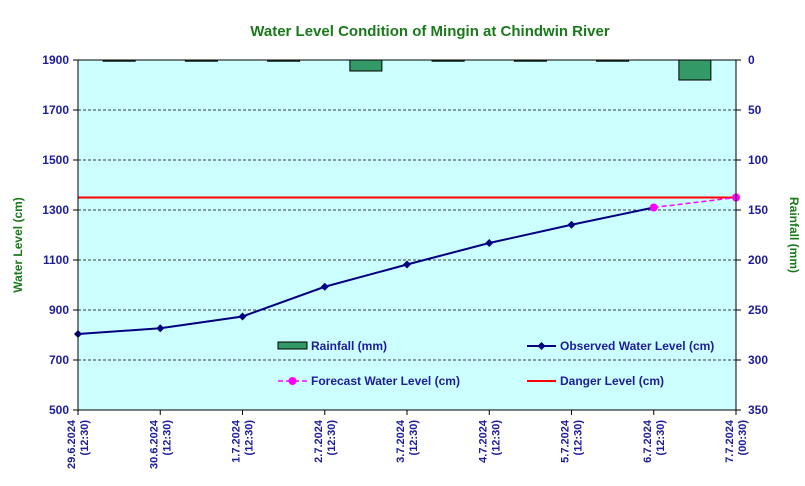 This screenshot has width=805, height=486. Describe the element at coordinates (612, 381) in the screenshot. I see `legend-danger-label: Danger Level (cm)` at that location.